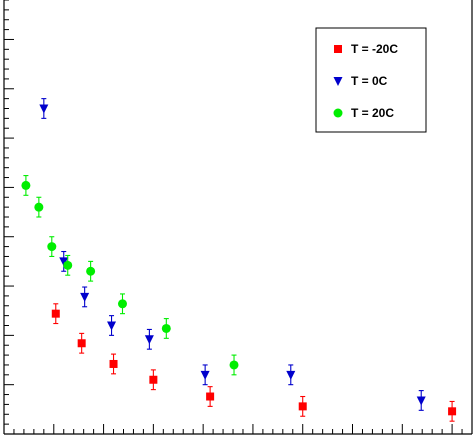  I want to click on x-ticks, so click(238, 429).